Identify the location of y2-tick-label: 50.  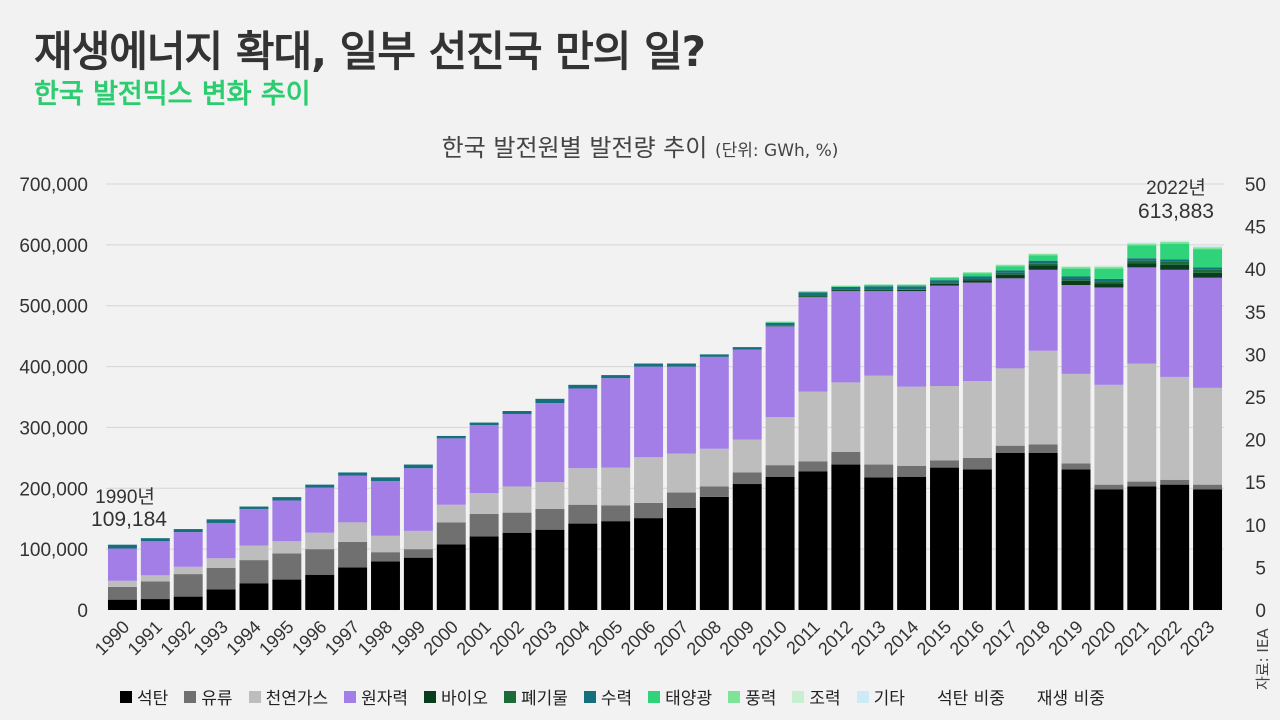
(1255, 185).